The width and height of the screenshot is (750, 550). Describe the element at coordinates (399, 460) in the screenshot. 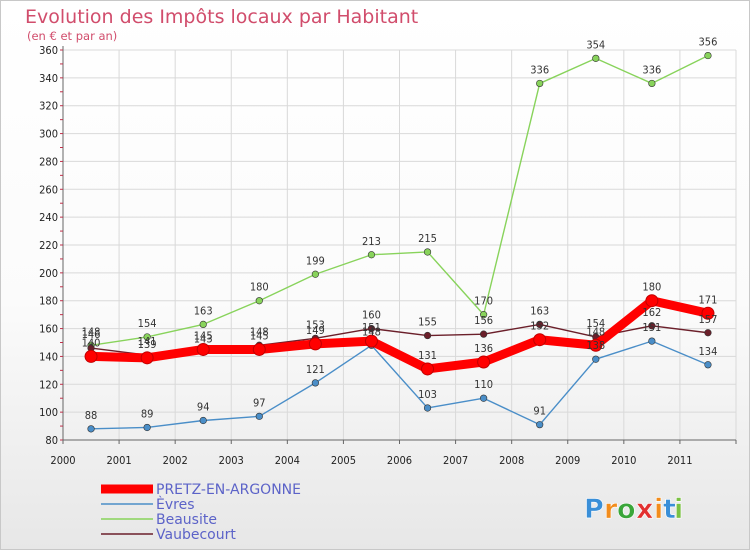

I see `x-tick-label: 2006` at that location.